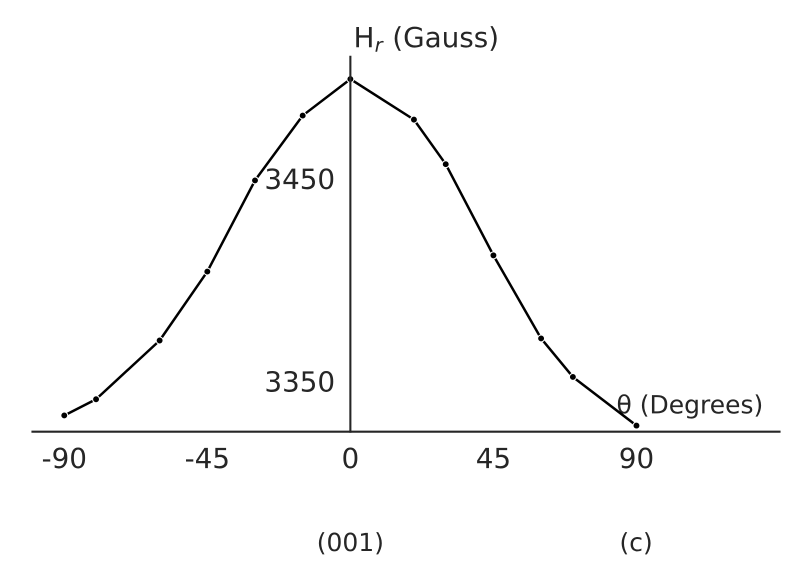 The width and height of the screenshot is (812, 568). I want to click on y-tick-label: 3450, so click(300, 179).